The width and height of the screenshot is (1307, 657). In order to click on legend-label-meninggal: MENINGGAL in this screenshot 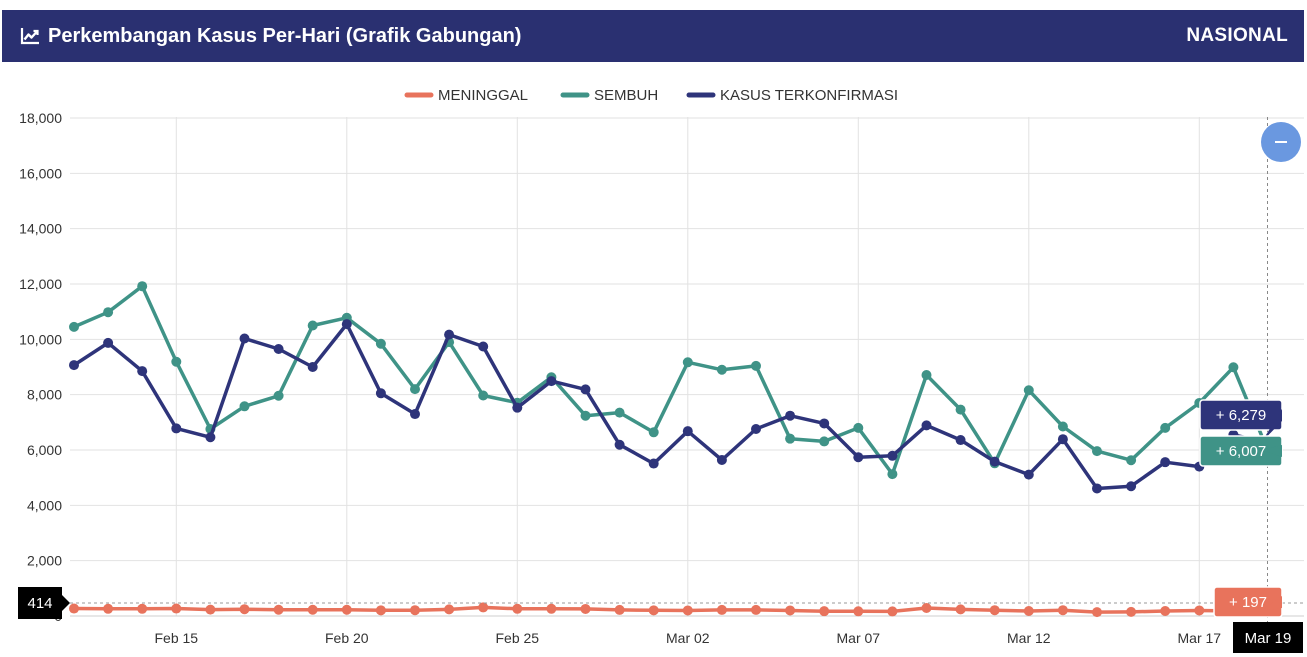, I will do `click(483, 95)`.